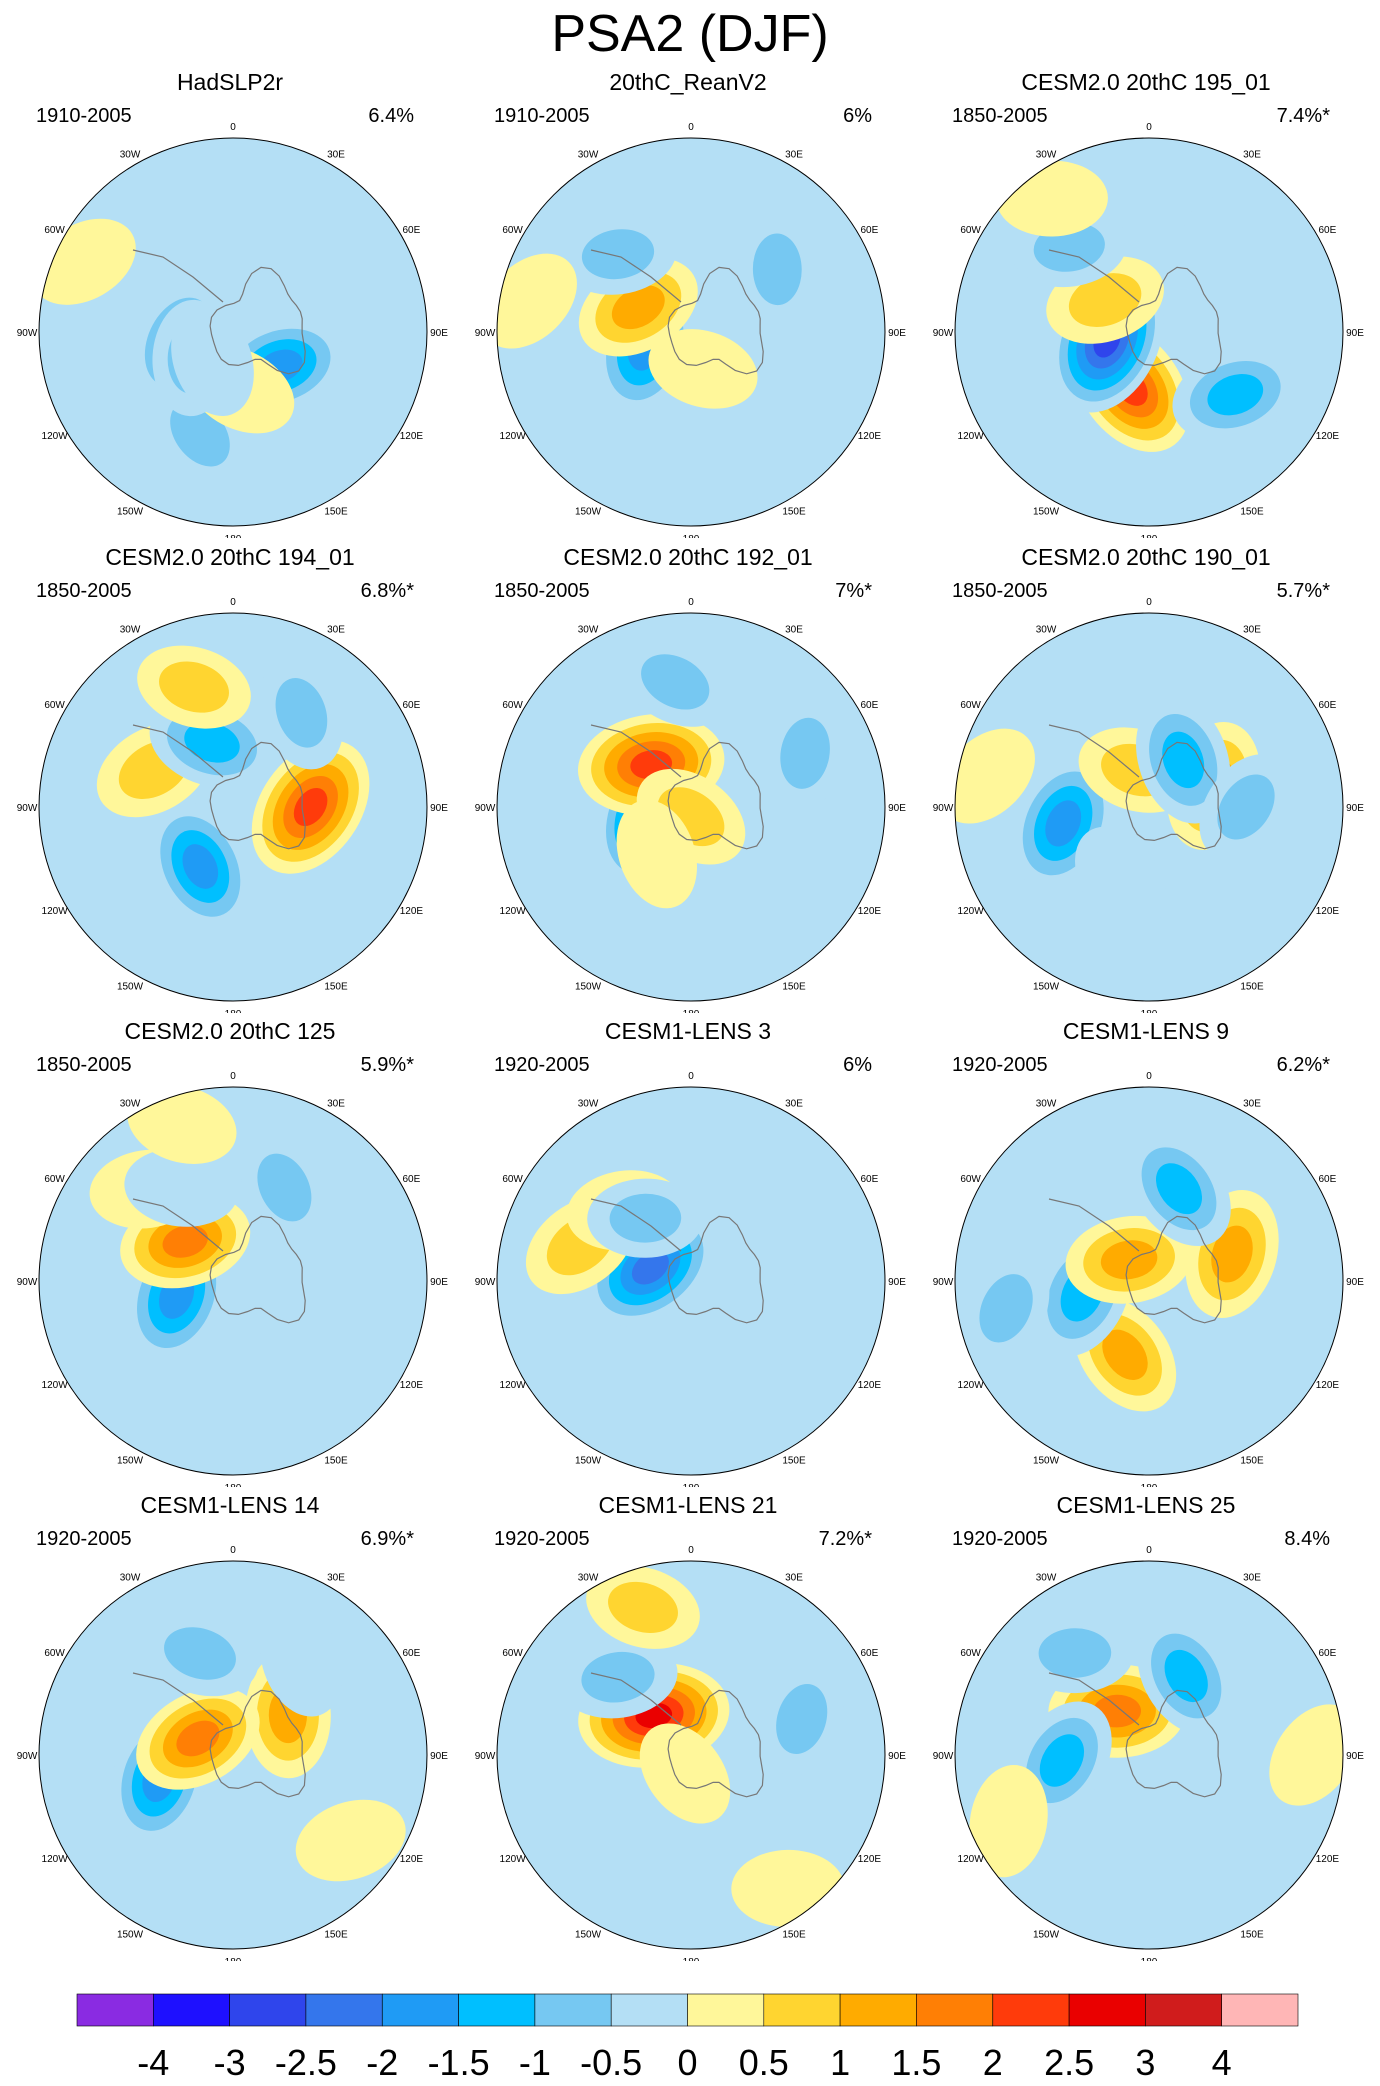 The width and height of the screenshot is (1380, 2086). What do you see at coordinates (916, 2062) in the screenshot?
I see `colorbar-tick-label: 1.5` at bounding box center [916, 2062].